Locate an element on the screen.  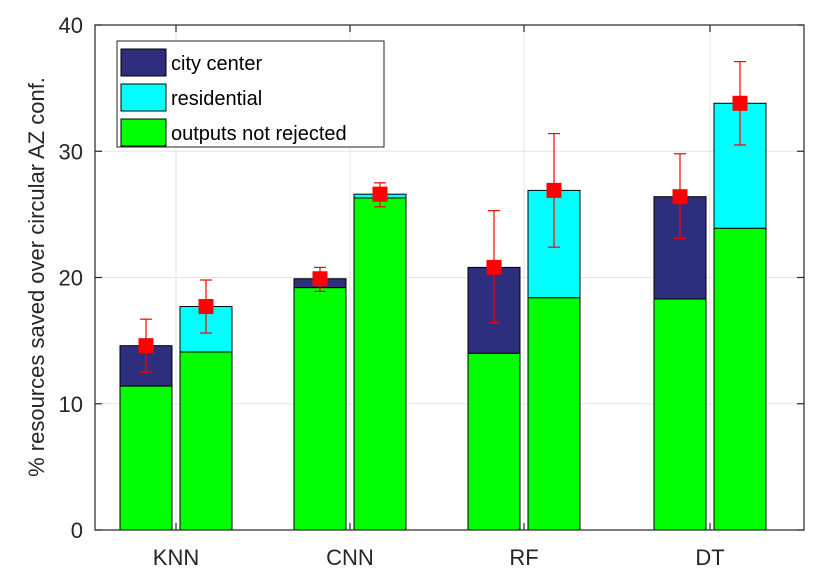
y-tick-label: 30 is located at coordinates (71, 151).